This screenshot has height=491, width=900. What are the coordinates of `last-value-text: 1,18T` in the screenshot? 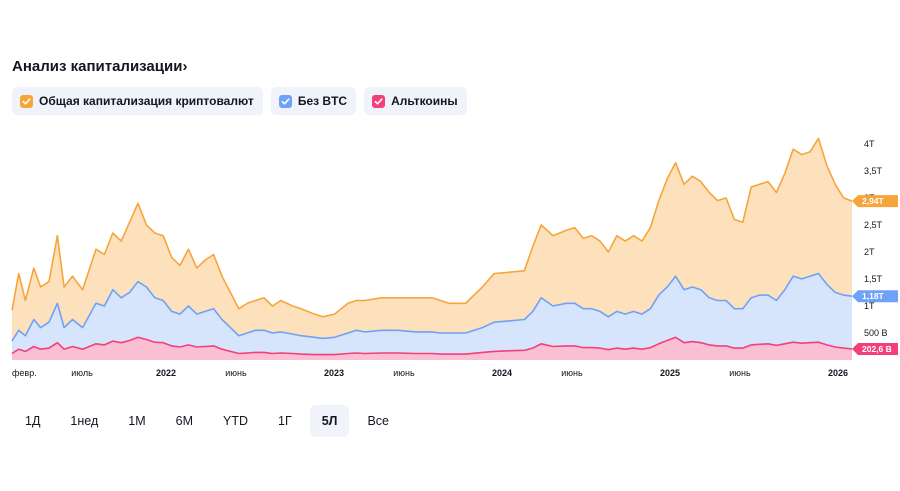 It's located at (873, 296).